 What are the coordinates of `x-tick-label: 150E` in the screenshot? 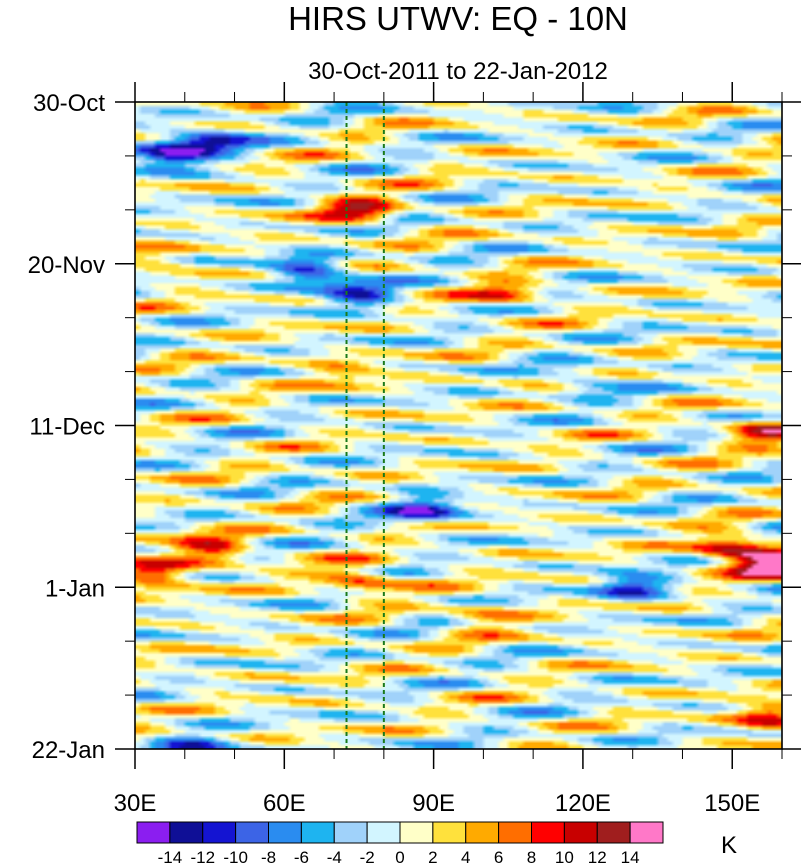 It's located at (732, 803).